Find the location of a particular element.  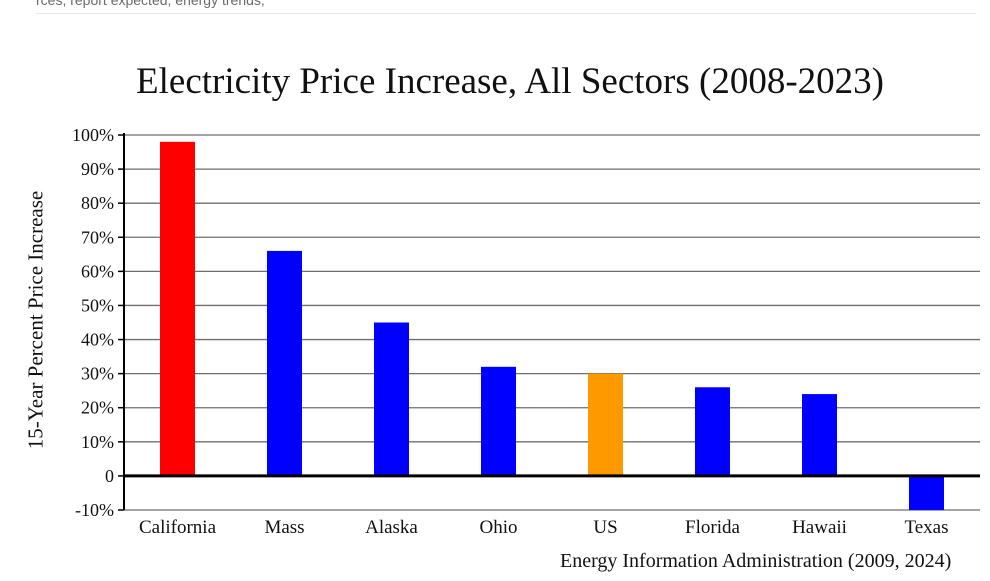

y-tick-label: 20% is located at coordinates (97, 408).